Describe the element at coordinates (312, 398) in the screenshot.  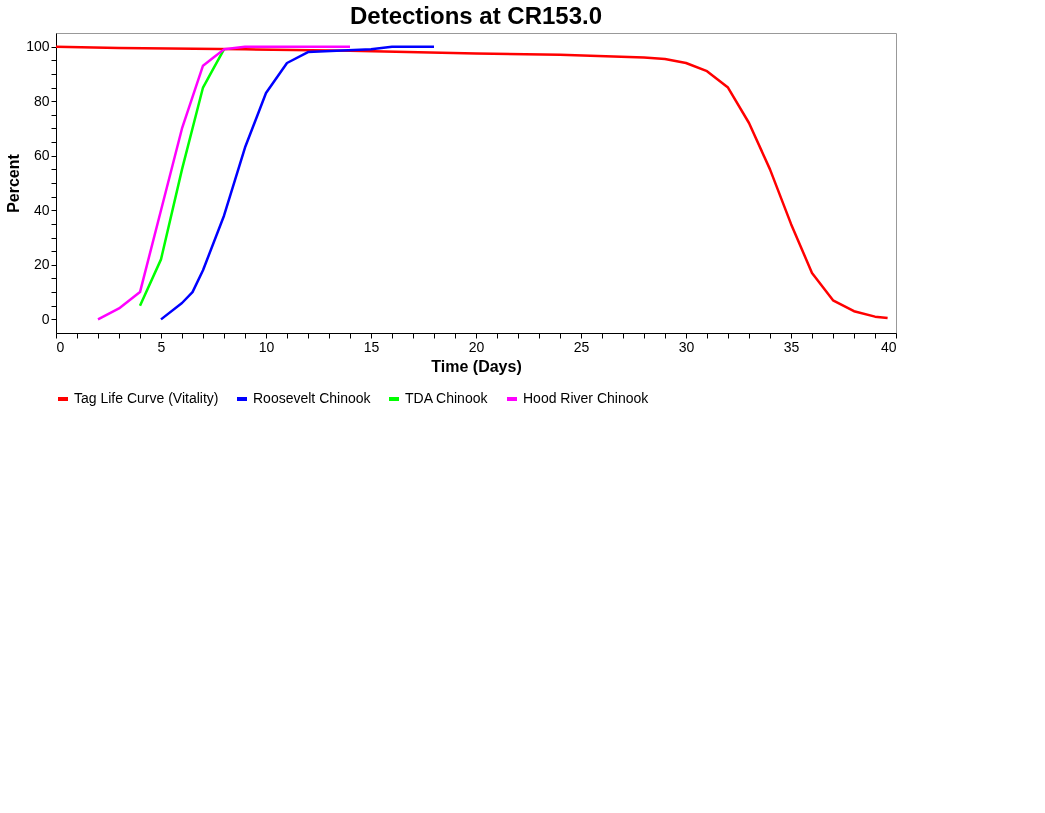
I see `legend-label: Roosevelt Chinook` at that location.